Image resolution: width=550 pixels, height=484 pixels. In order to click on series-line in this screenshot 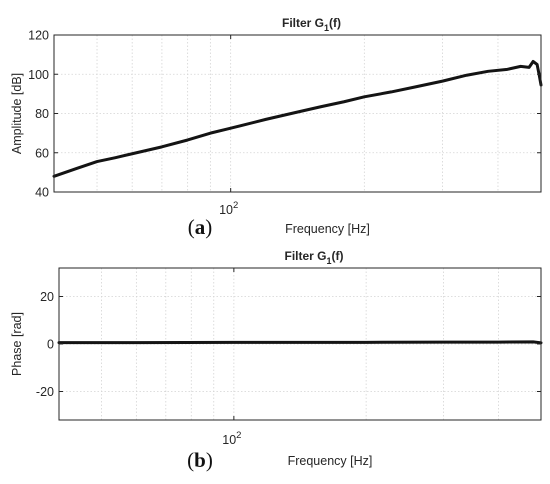, I will do `click(300, 342)`.